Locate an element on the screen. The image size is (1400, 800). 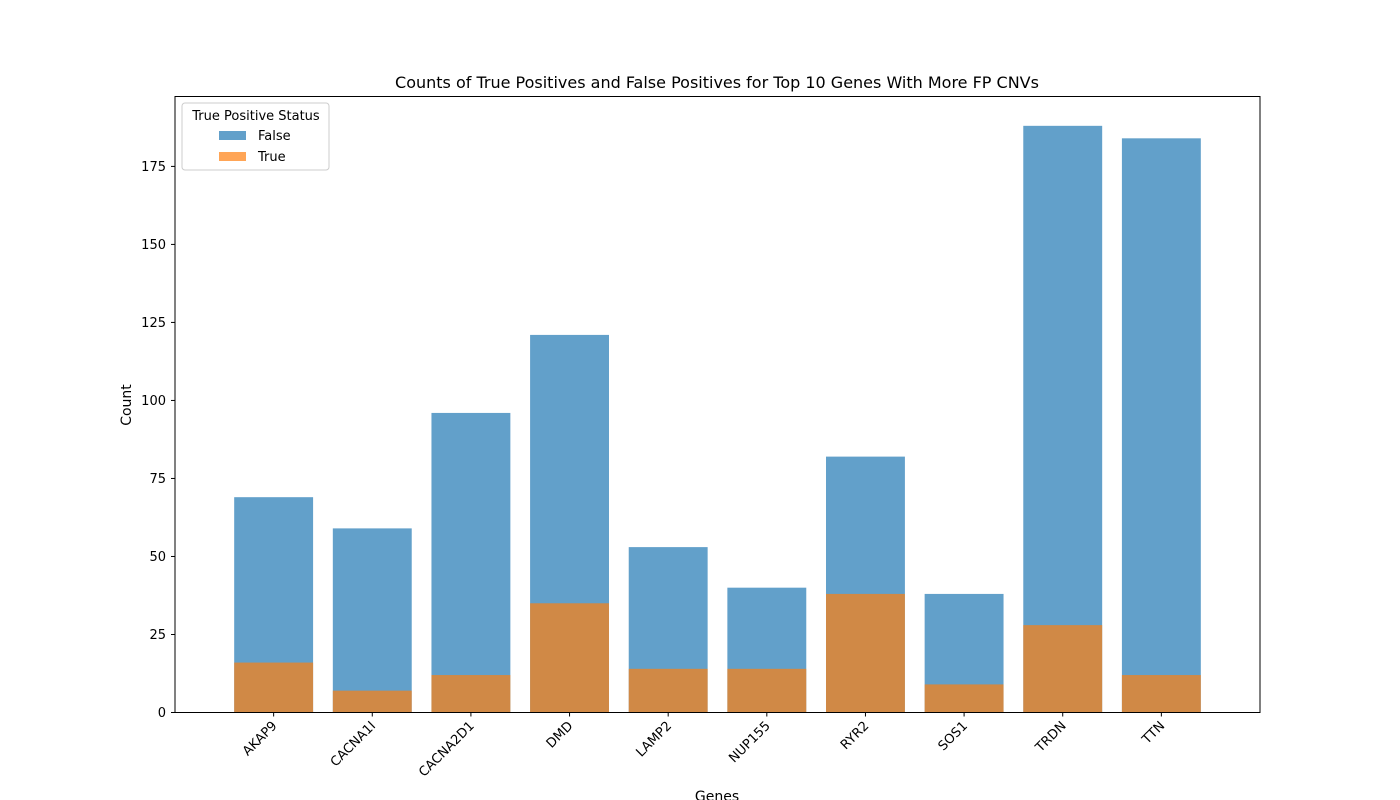
legend-swatch-false is located at coordinates (232, 135).